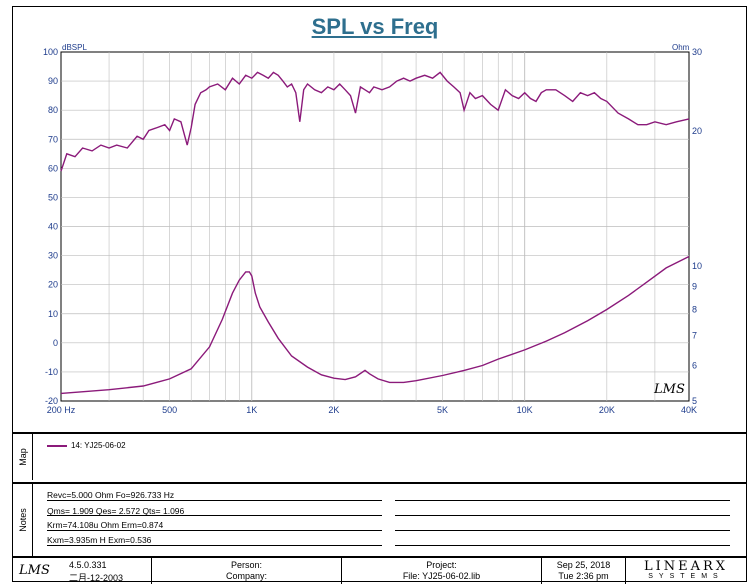 The height and width of the screenshot is (586, 750). I want to click on project-label: Project:, so click(441, 565).